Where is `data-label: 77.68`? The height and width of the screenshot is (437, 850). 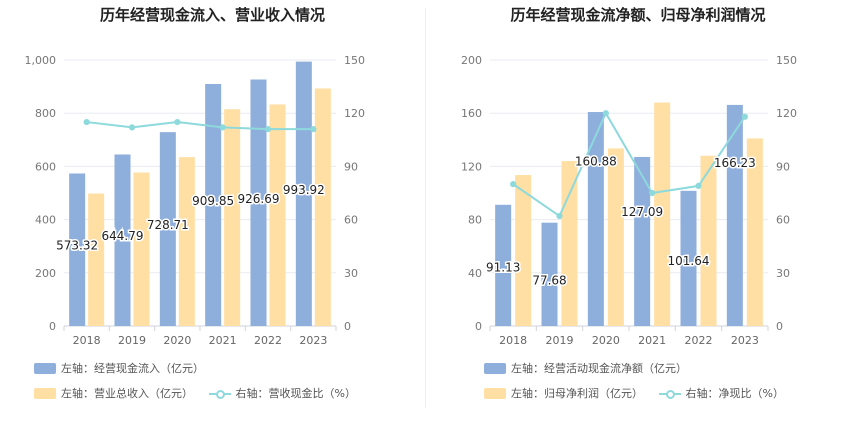 data-label: 77.68 is located at coordinates (549, 281).